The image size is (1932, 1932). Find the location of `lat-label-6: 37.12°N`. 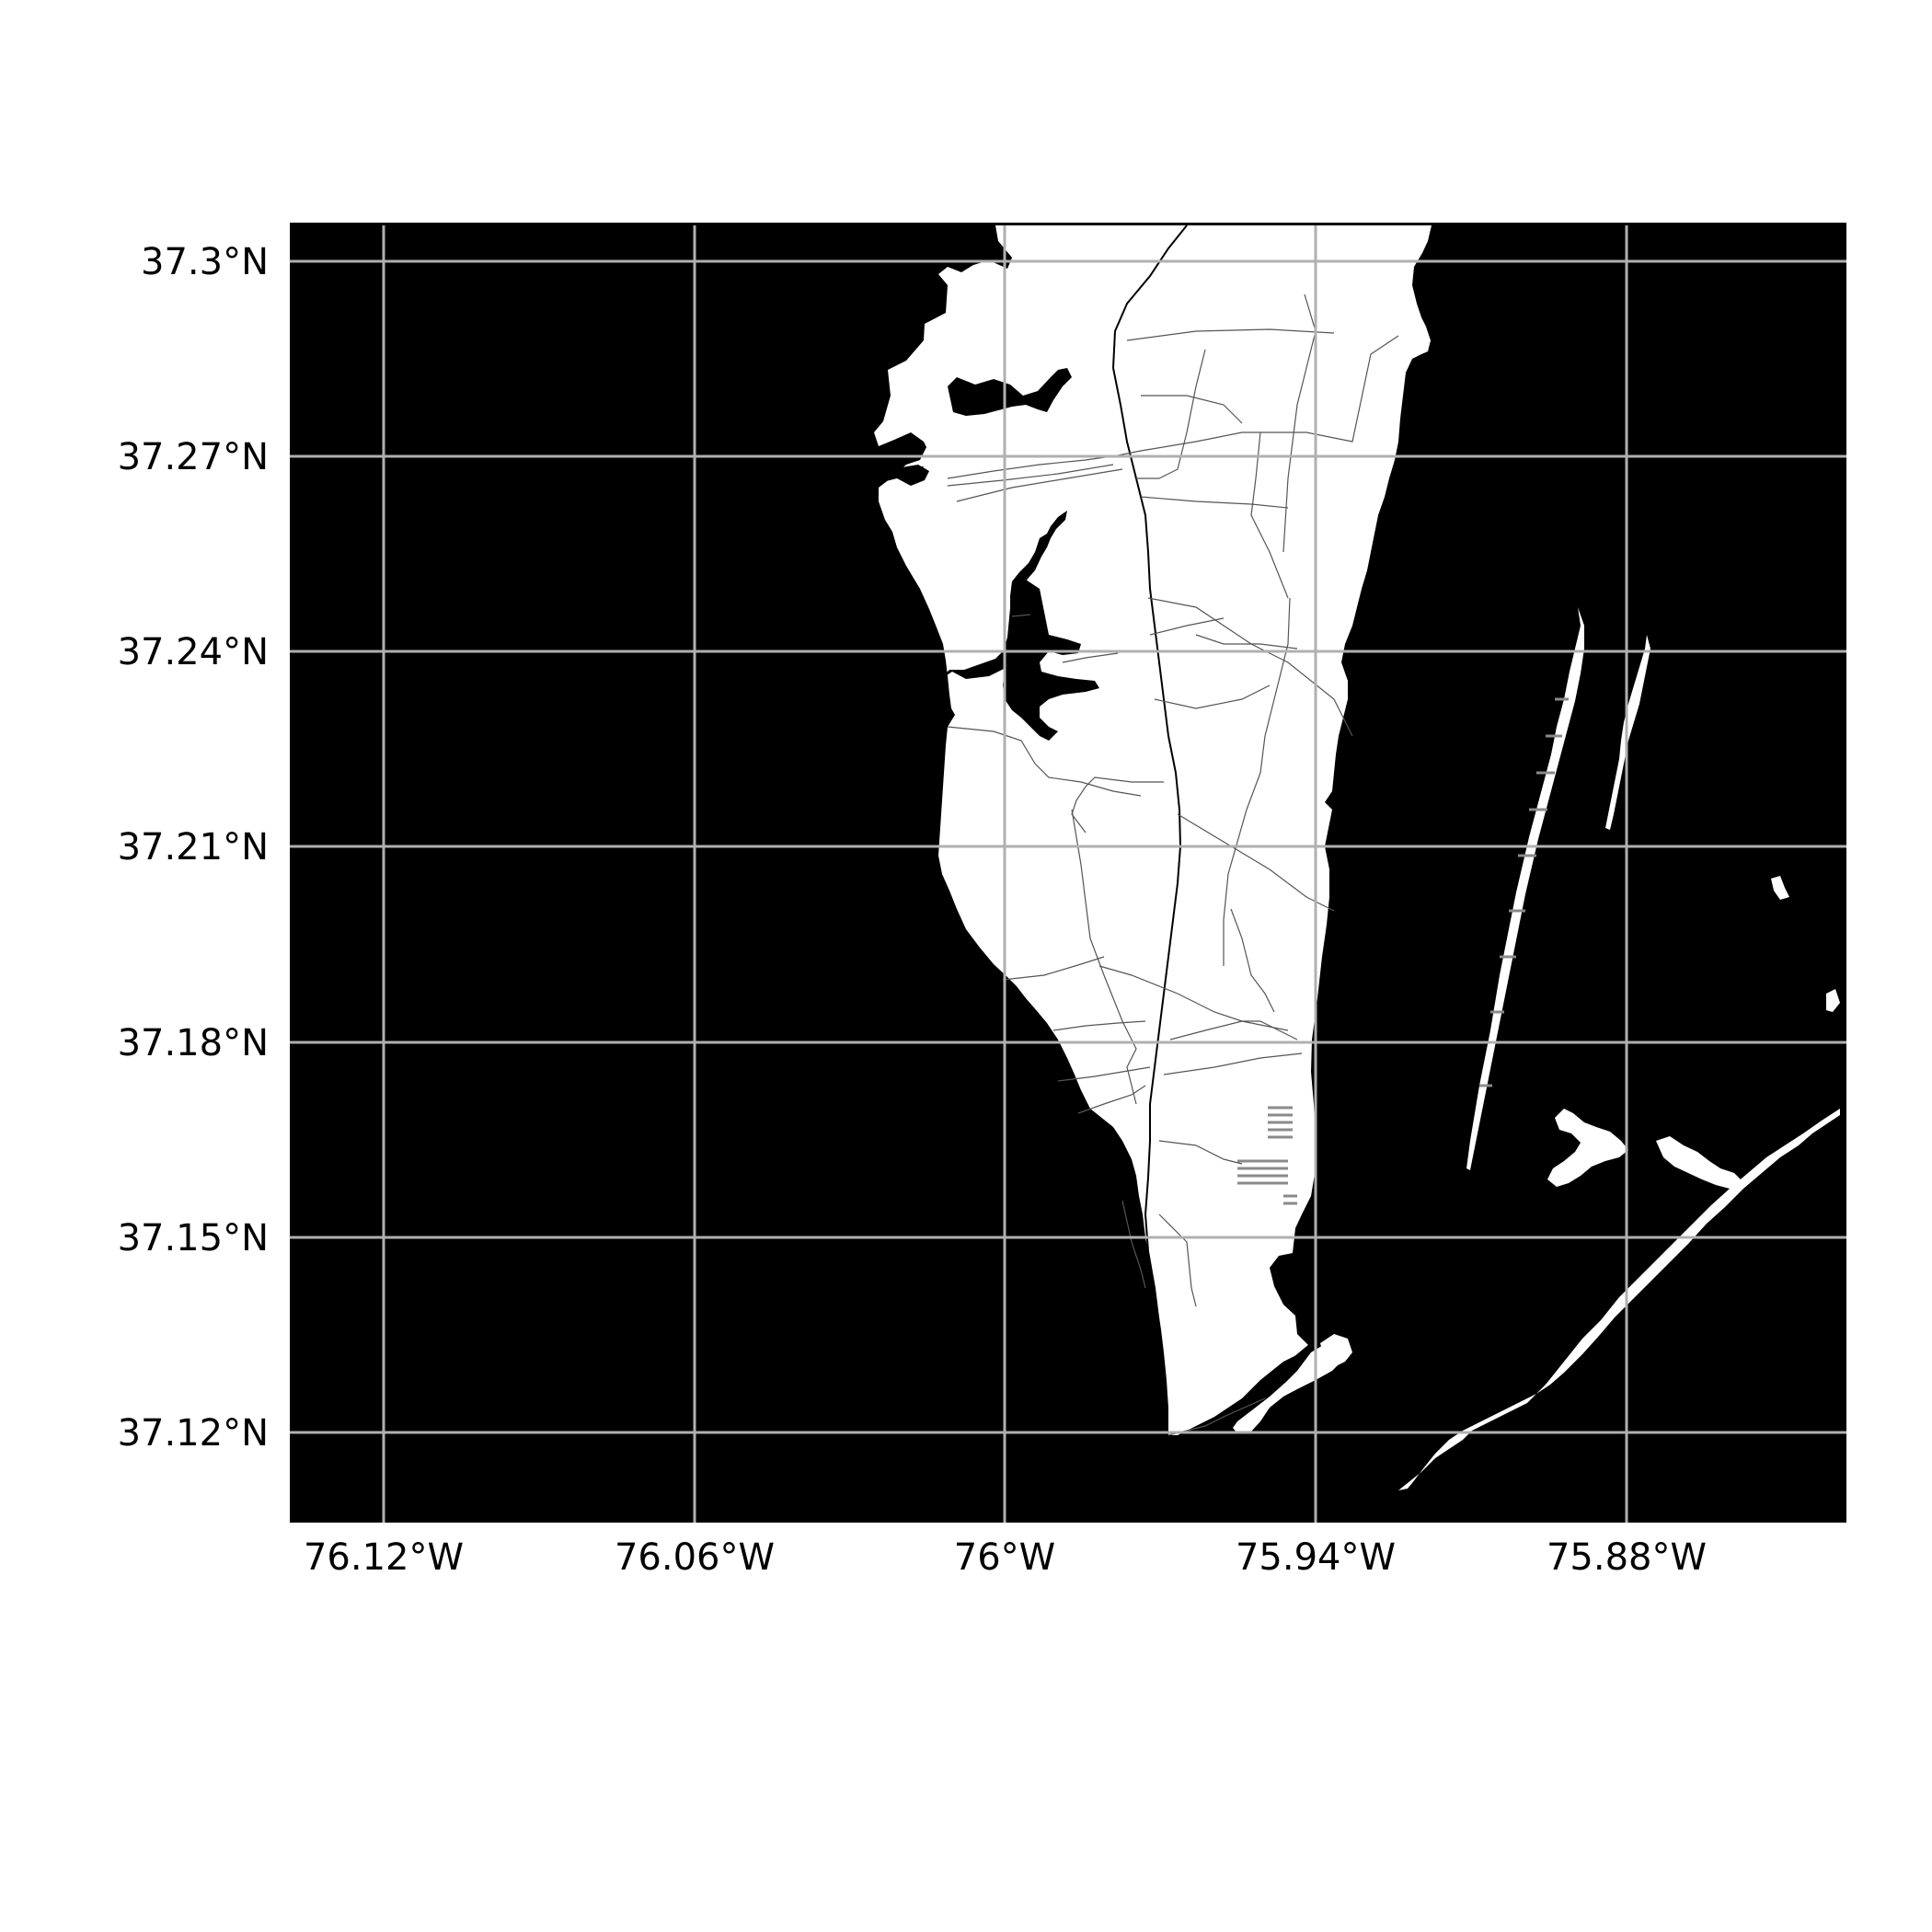

lat-label-6: 37.12°N is located at coordinates (193, 1433).